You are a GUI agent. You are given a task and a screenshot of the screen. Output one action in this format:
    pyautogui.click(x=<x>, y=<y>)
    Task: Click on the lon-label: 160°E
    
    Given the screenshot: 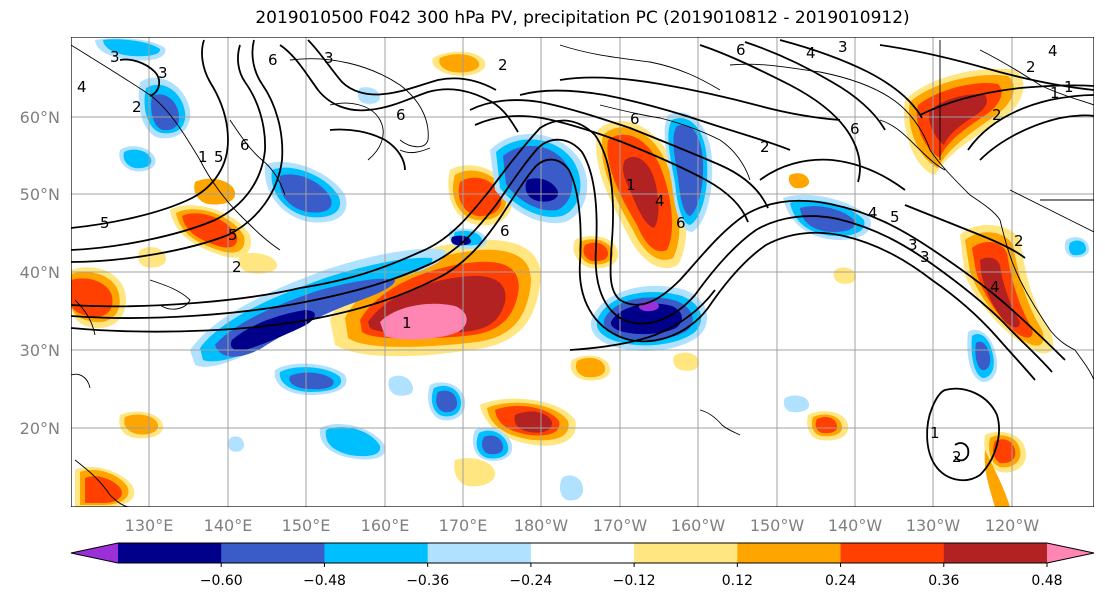 What is the action you would take?
    pyautogui.click(x=385, y=525)
    